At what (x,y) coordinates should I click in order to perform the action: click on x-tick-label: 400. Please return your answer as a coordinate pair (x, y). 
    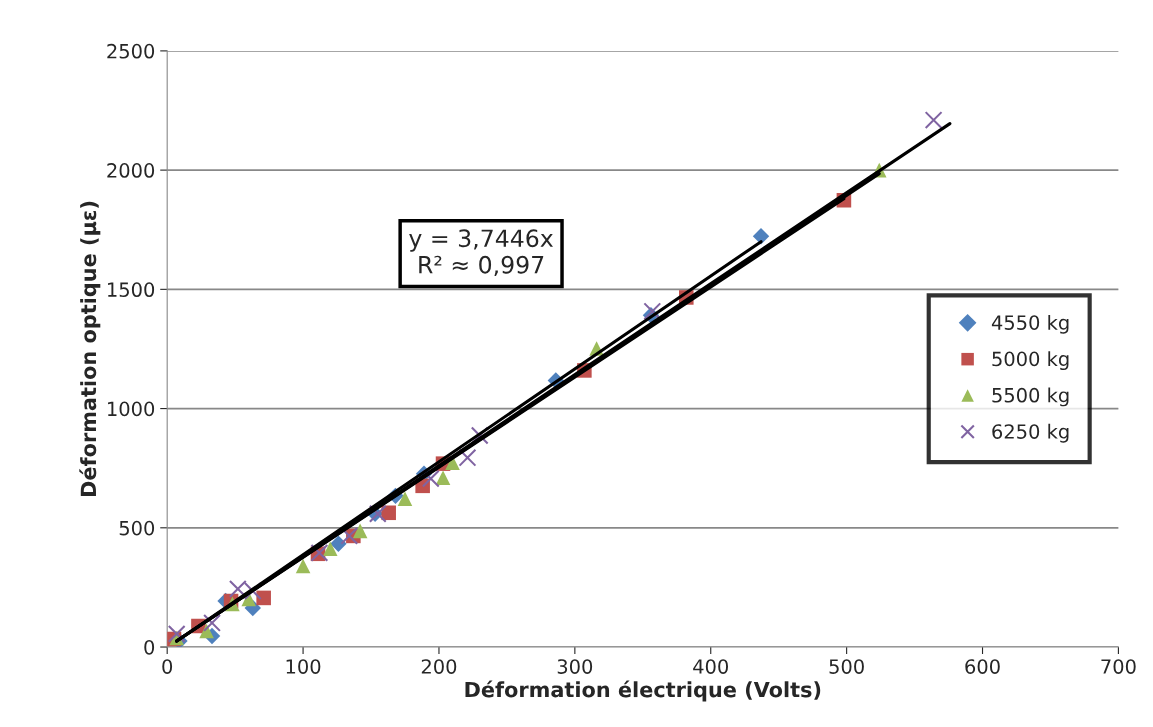
    Looking at the image, I should click on (711, 666).